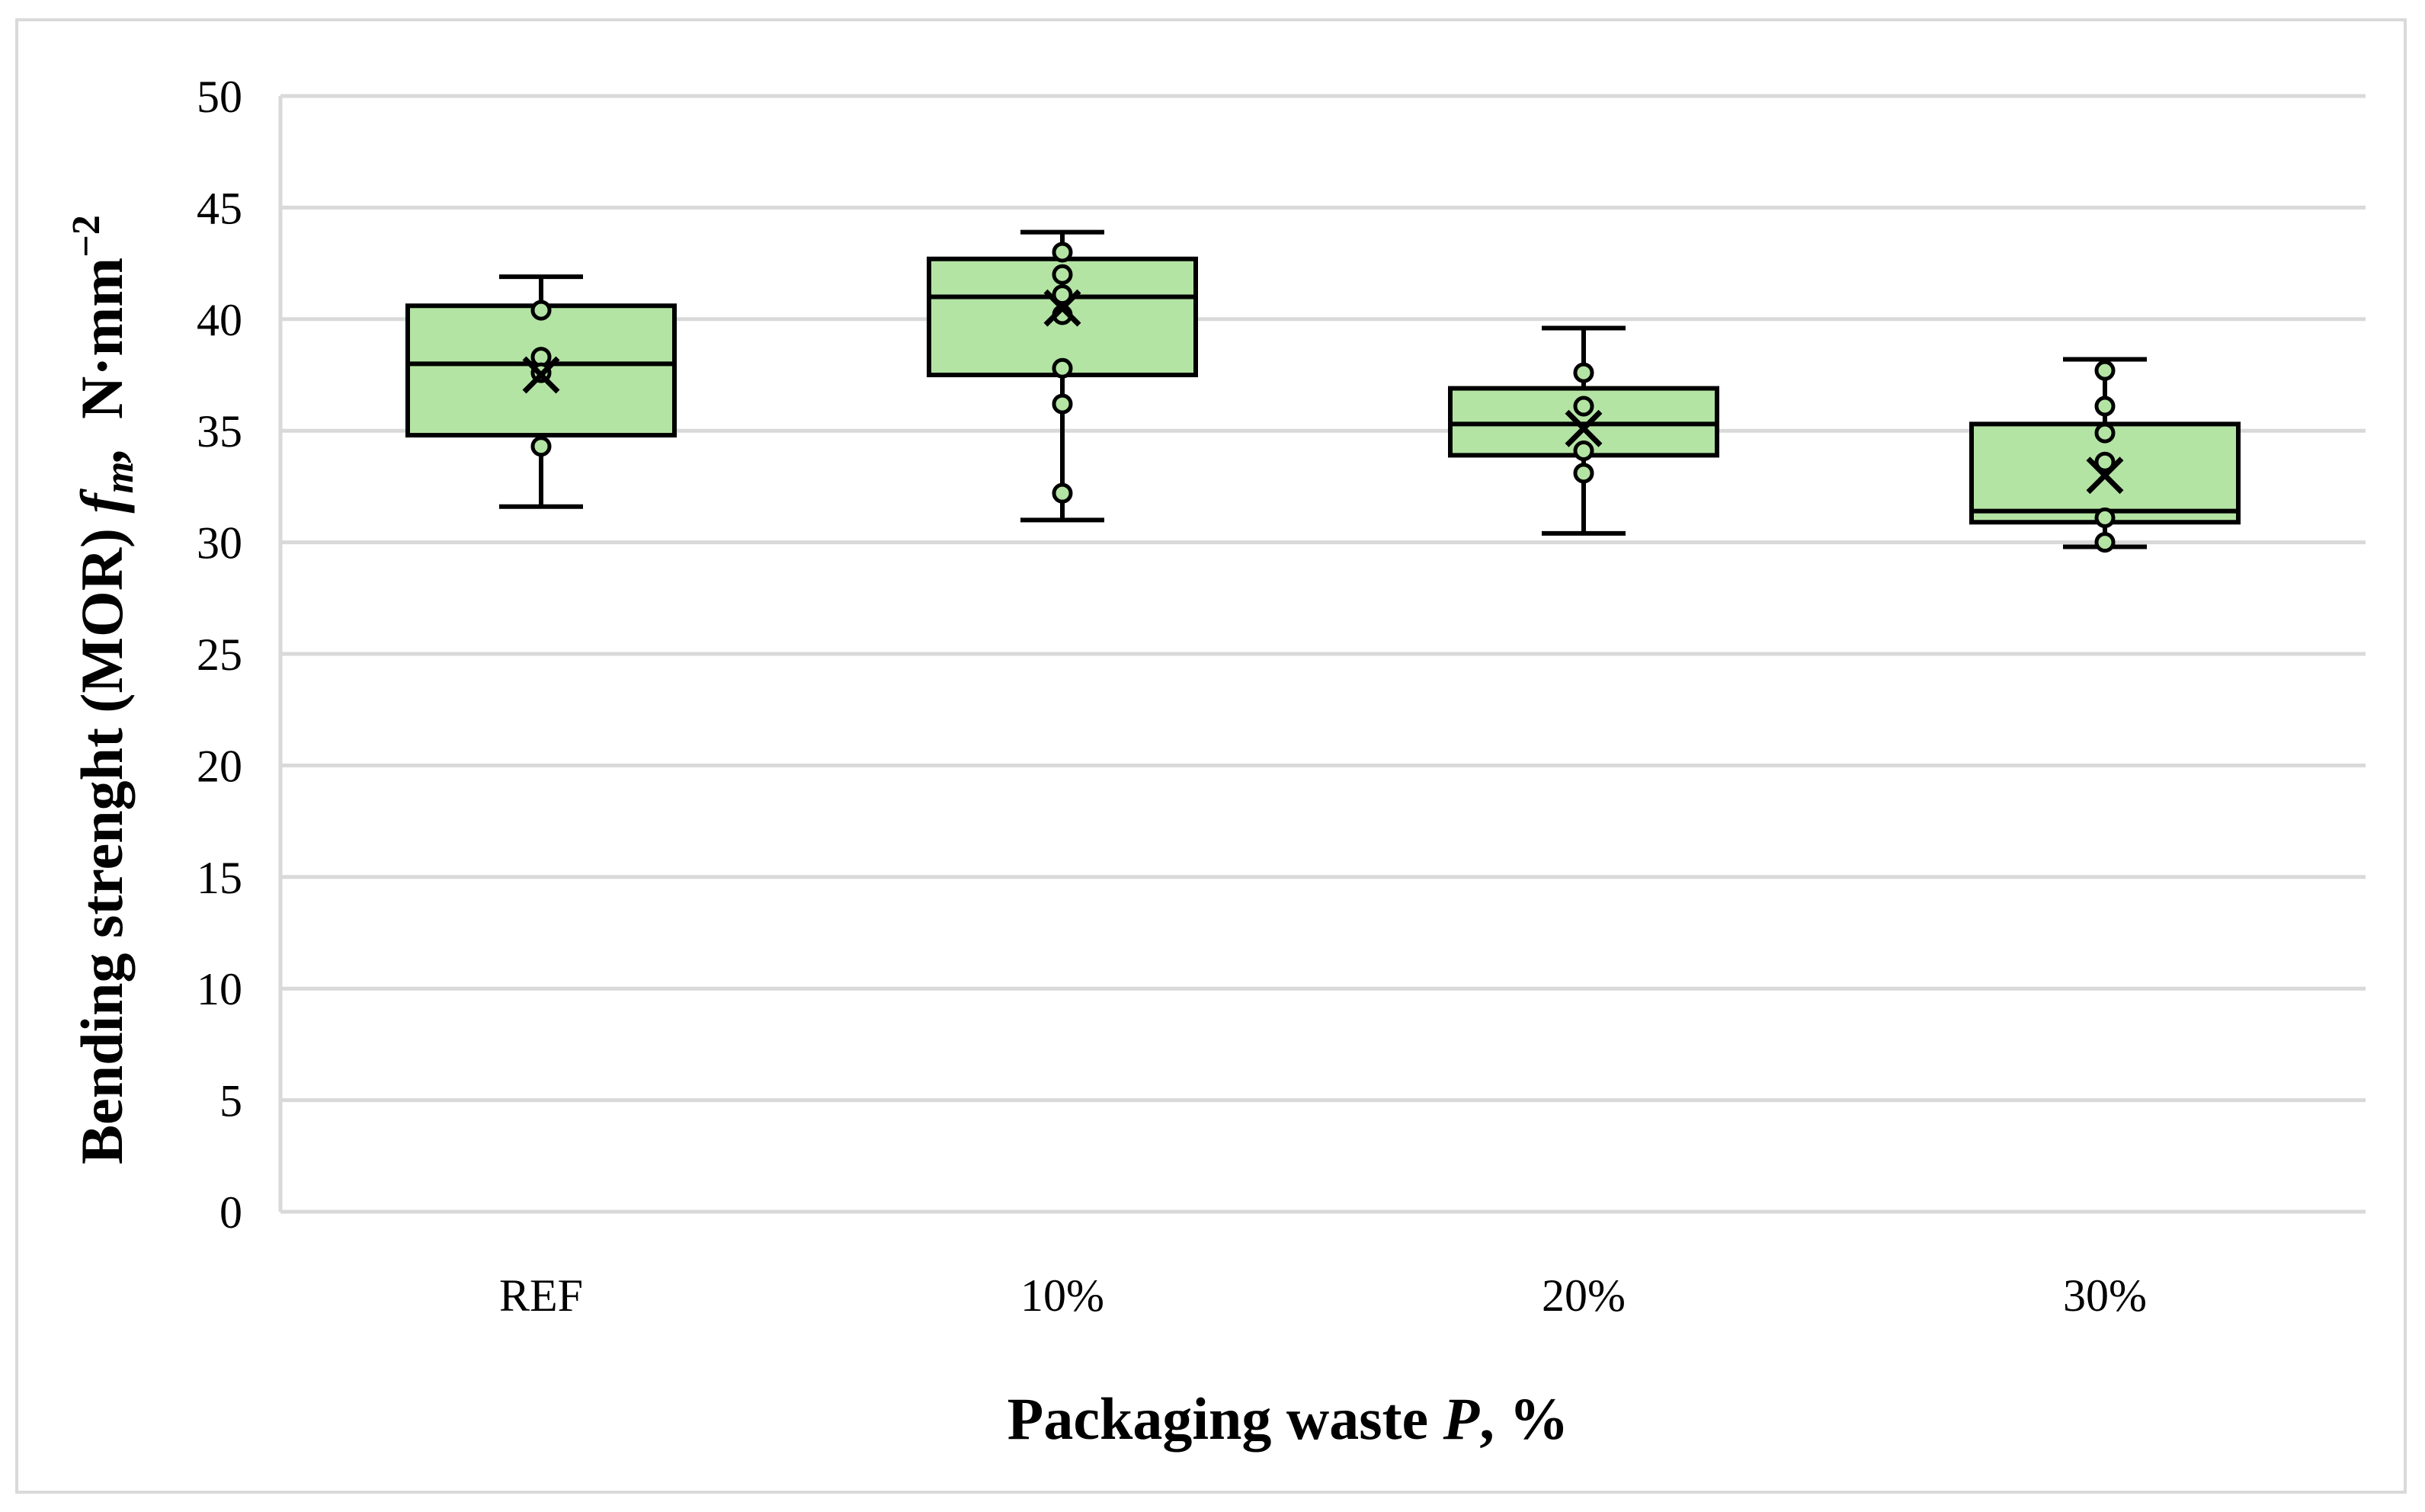 The image size is (2425, 1512). I want to click on y-tick-label-25: 25, so click(220, 654).